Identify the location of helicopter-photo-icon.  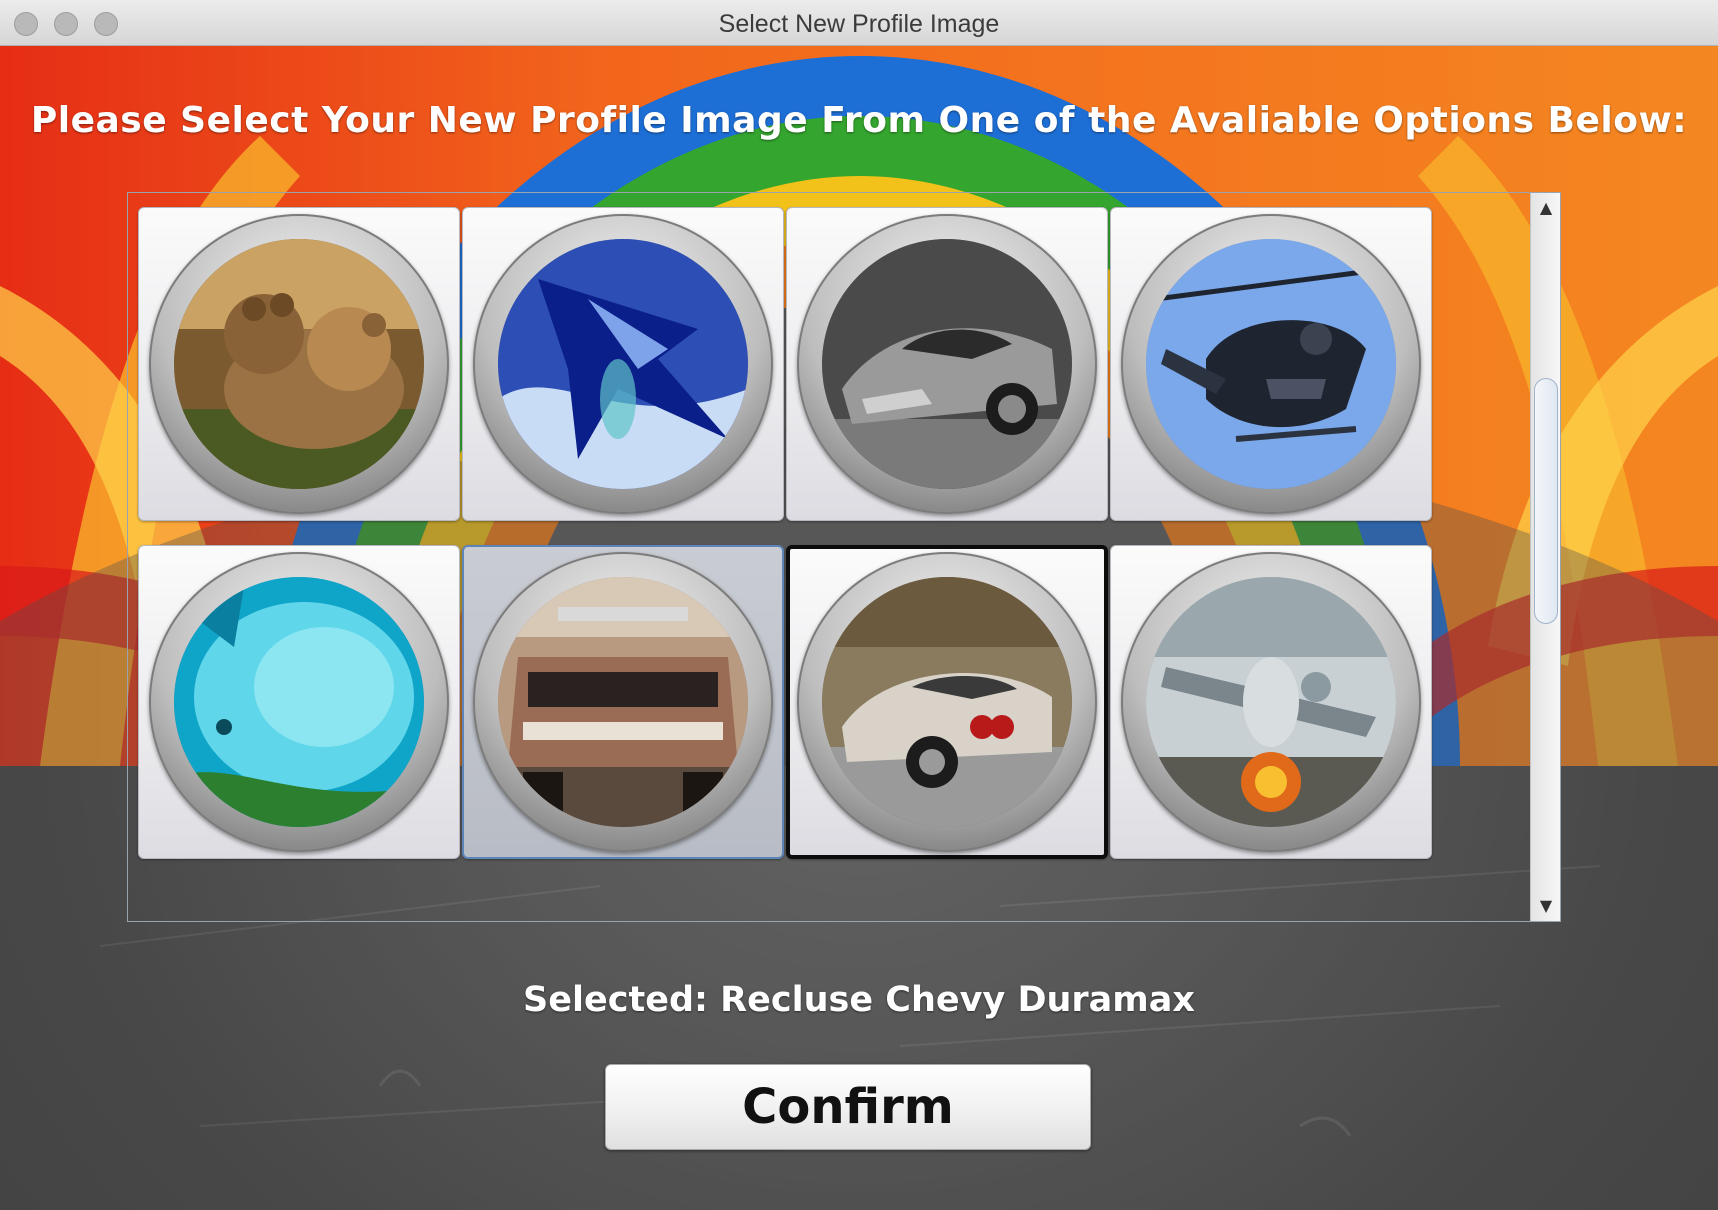
(1271, 364).